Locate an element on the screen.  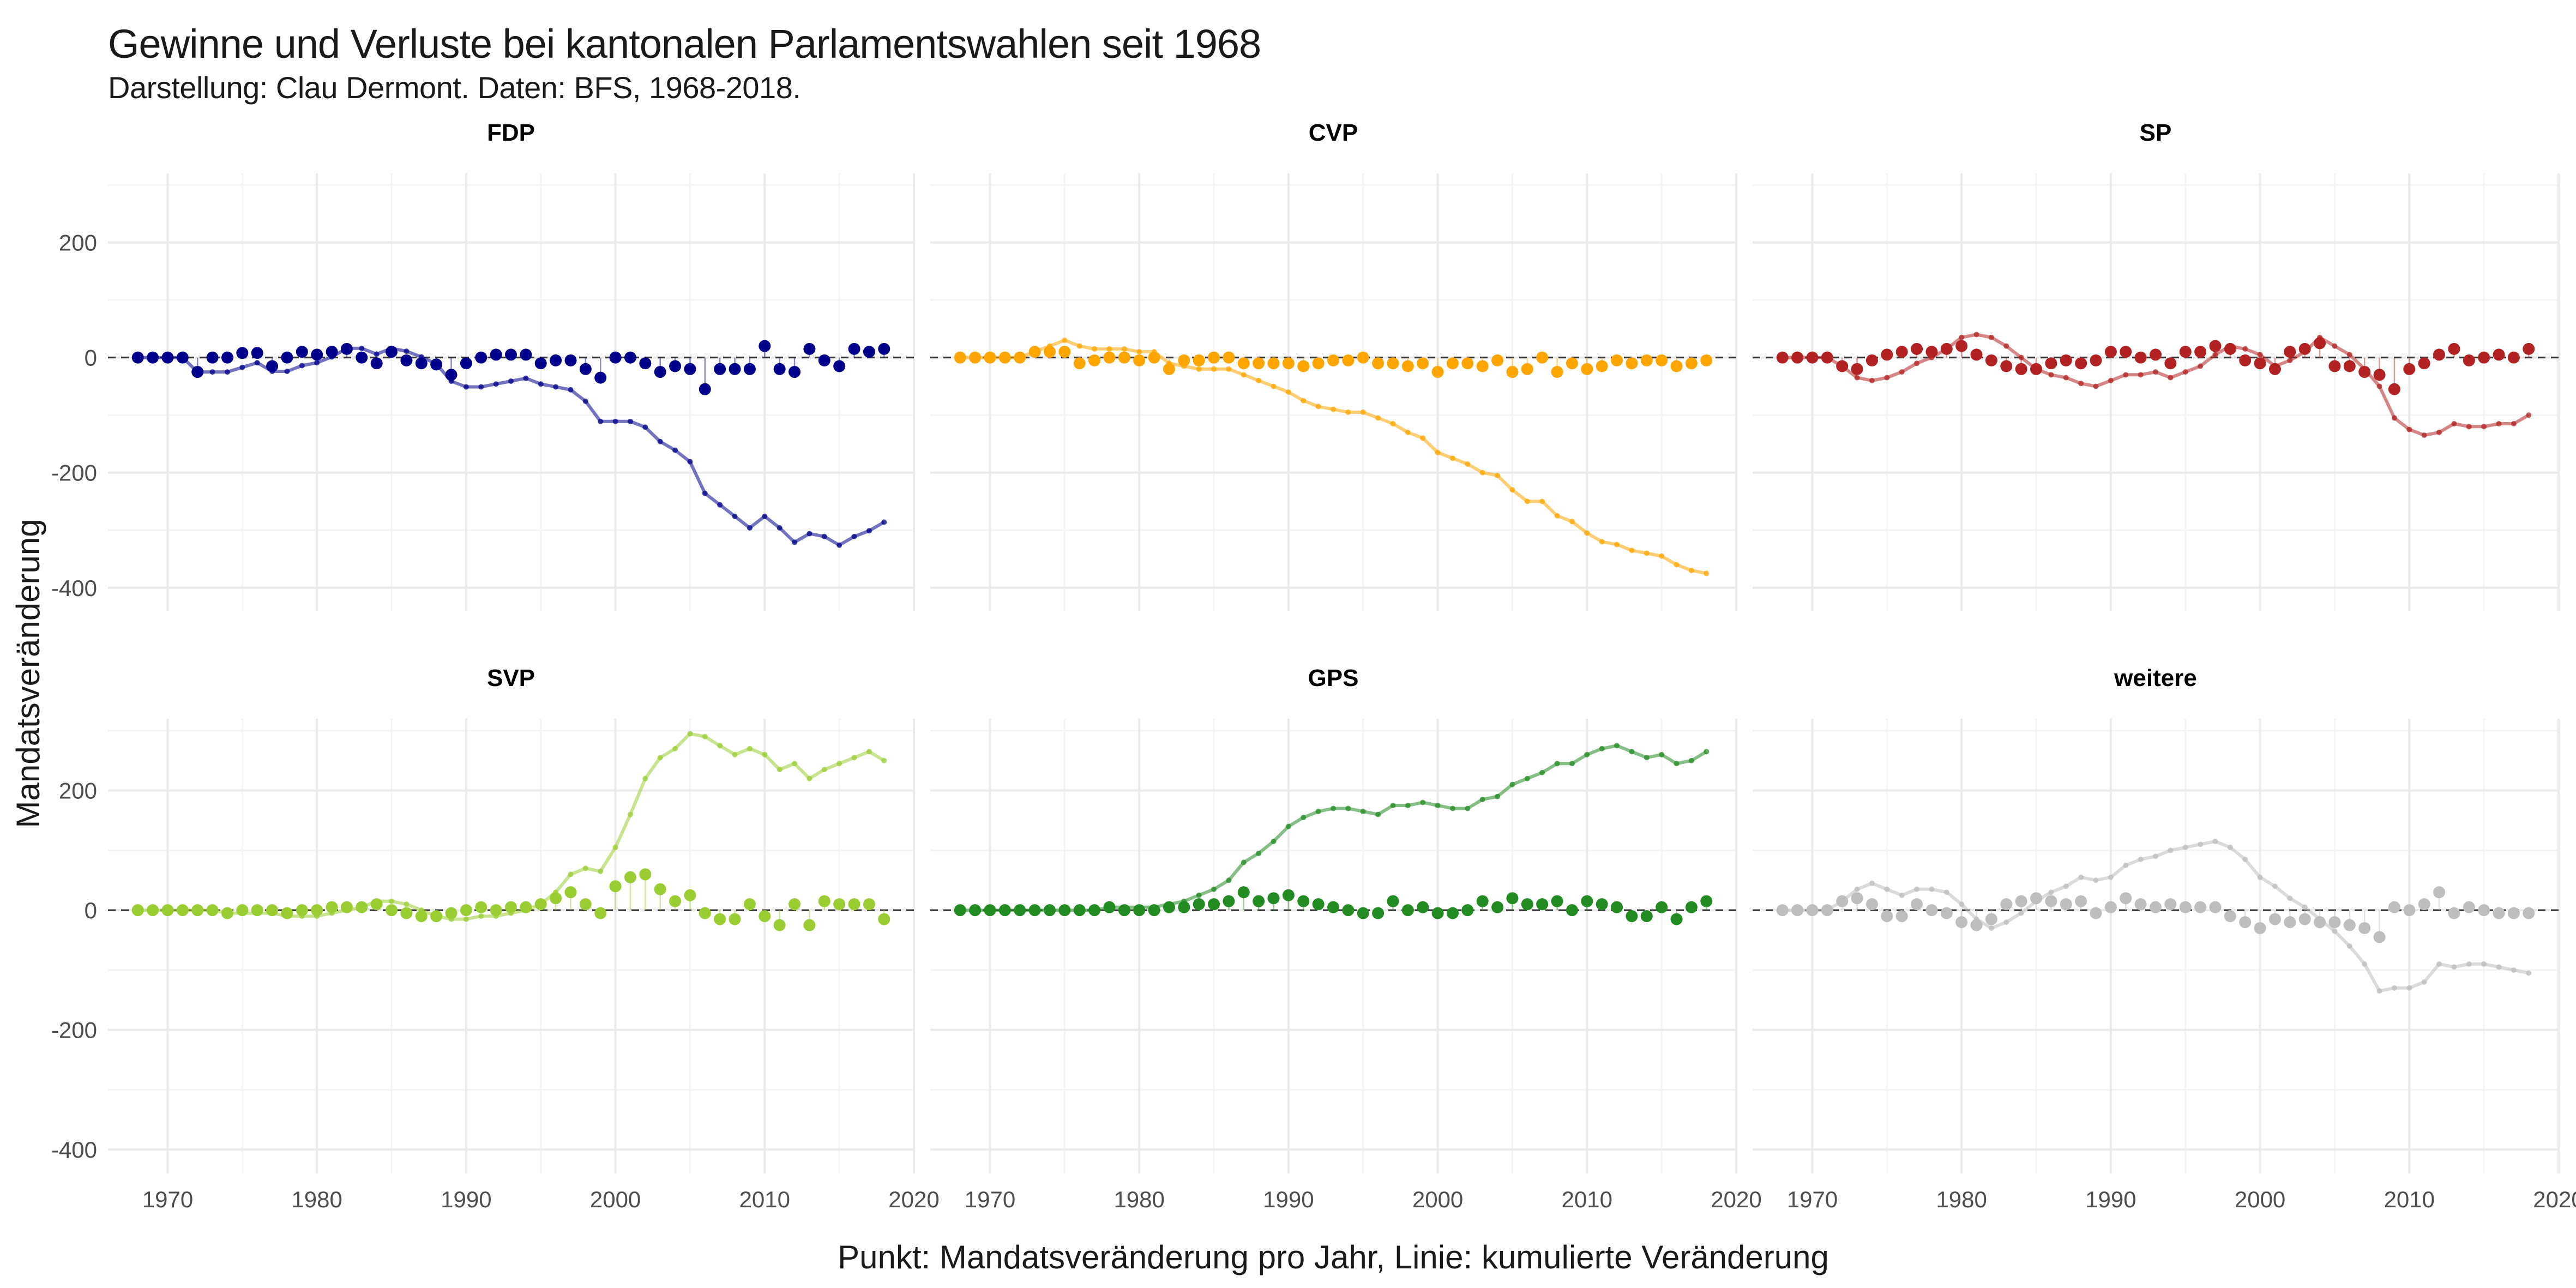
panel-gps: GPS 1970 1980 1990 2000 2010 2020 is located at coordinates (1346, 938).